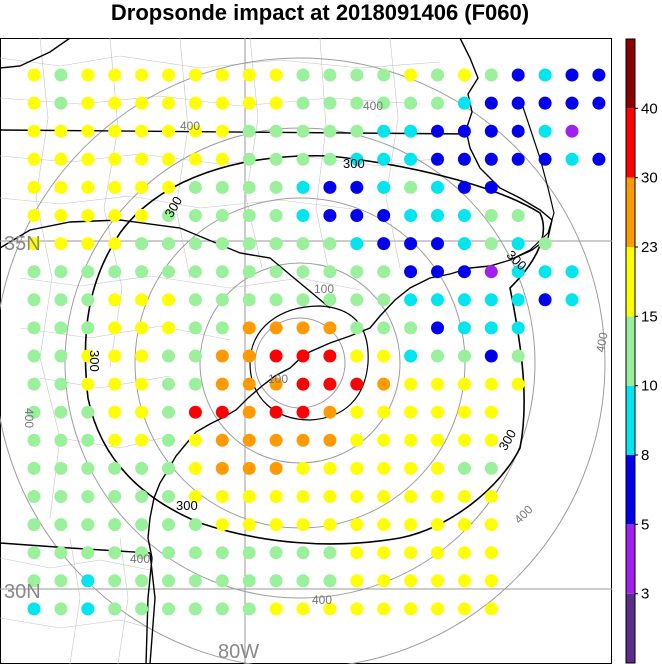 The height and width of the screenshot is (664, 662). Describe the element at coordinates (322, 600) in the screenshot. I see `ring-label-400: 400` at that location.